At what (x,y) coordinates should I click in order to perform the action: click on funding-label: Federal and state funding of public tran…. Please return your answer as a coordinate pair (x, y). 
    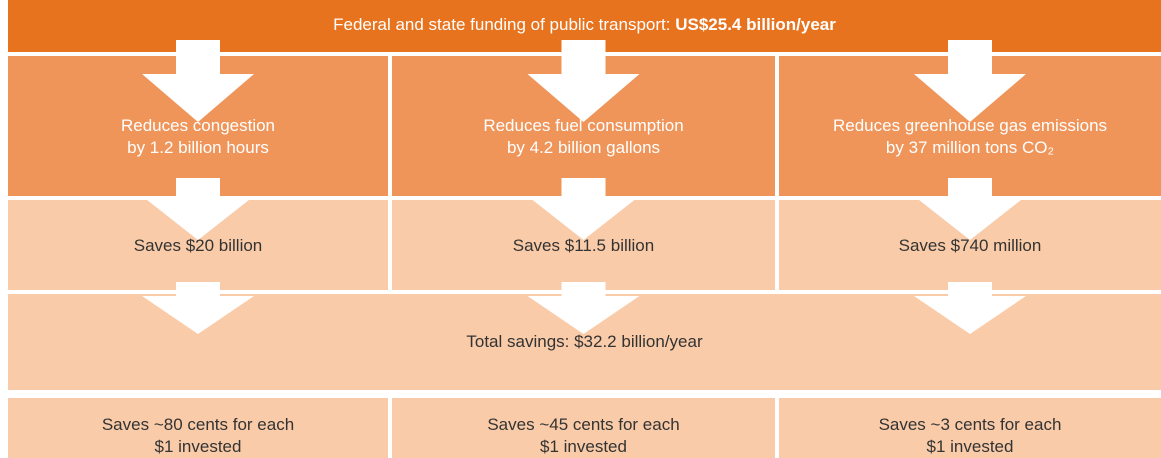
    Looking at the image, I should click on (502, 24).